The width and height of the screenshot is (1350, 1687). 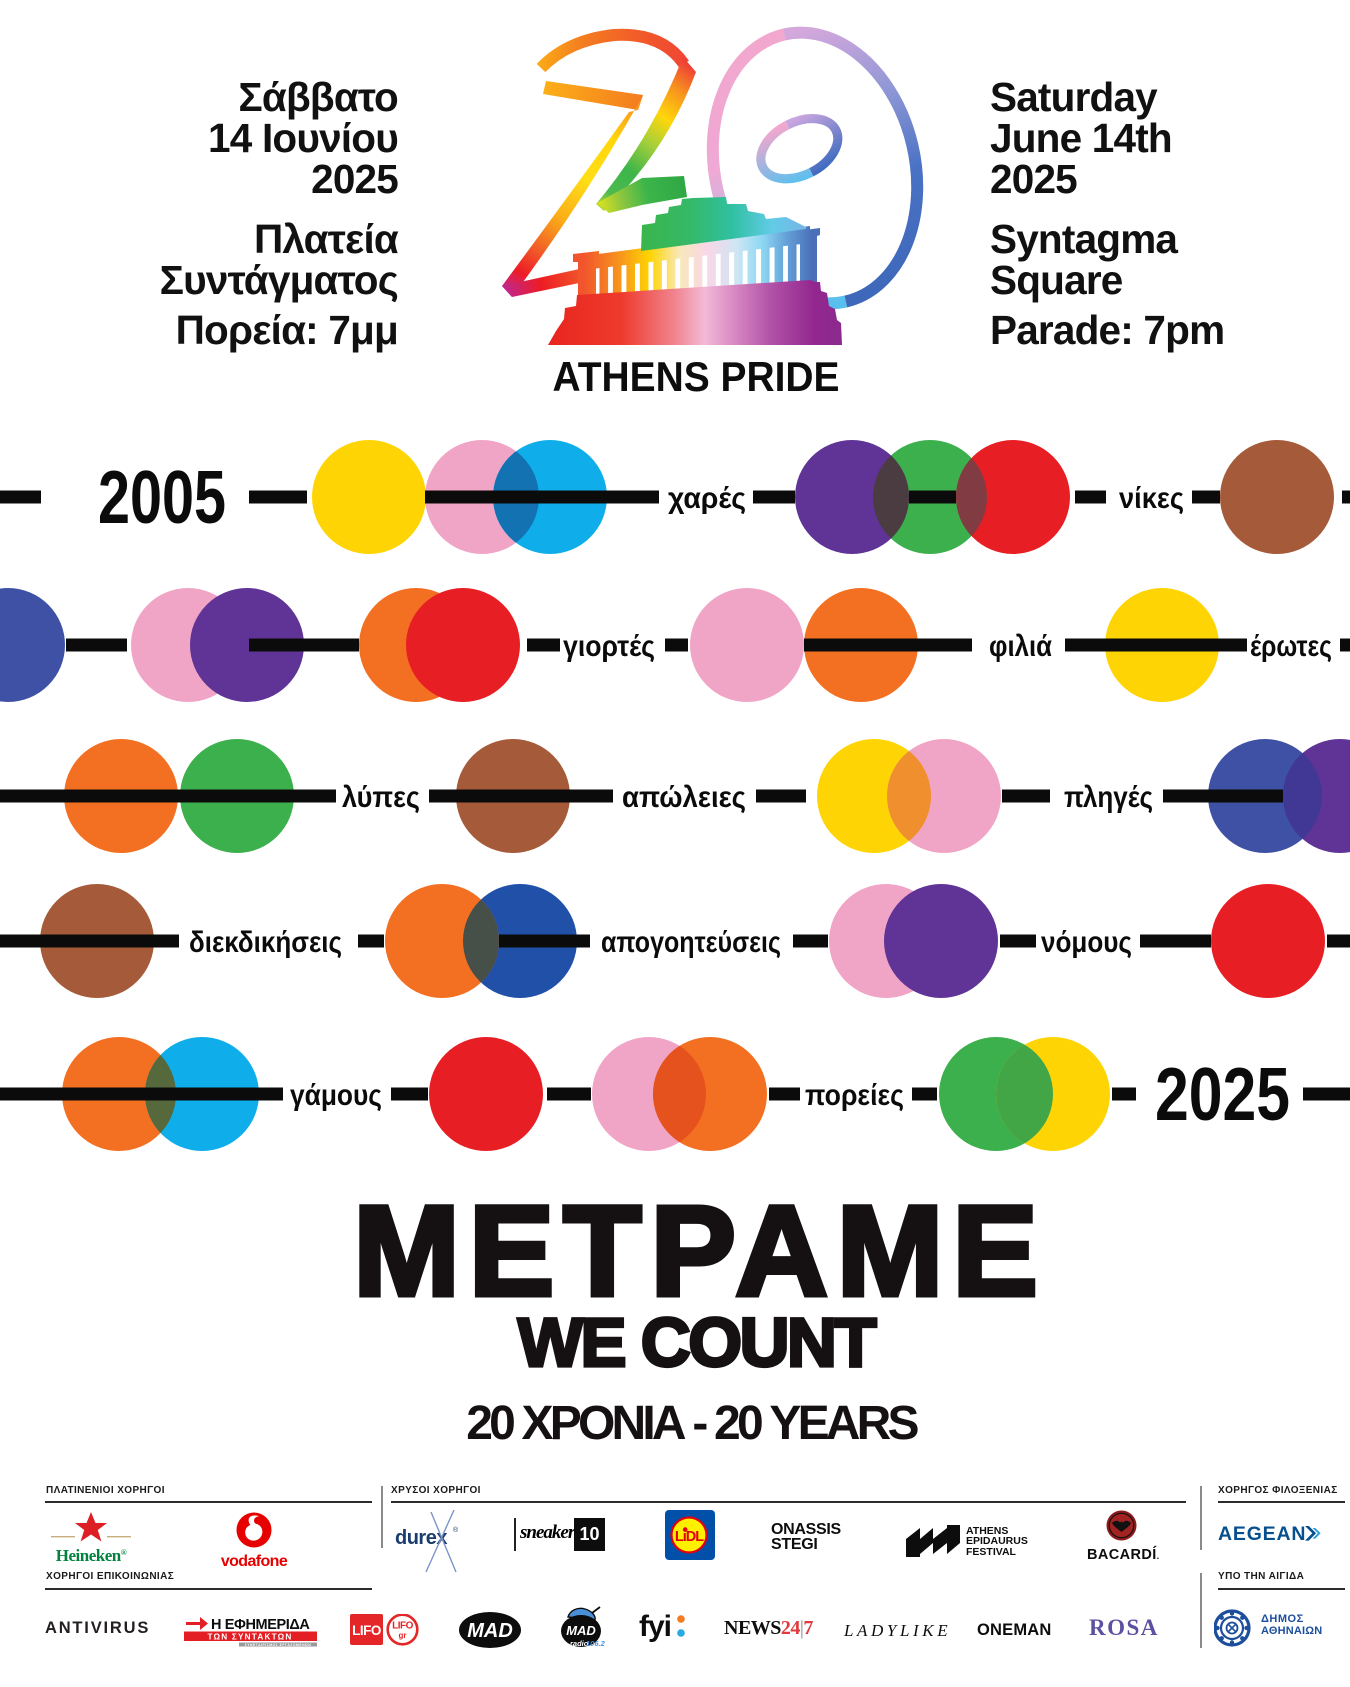 I want to click on svg-text: 2025, so click(x=1222, y=1094).